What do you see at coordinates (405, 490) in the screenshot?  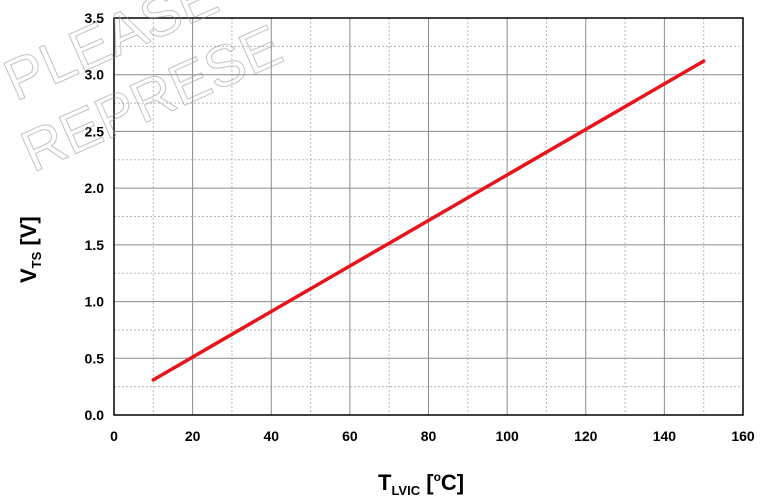 I see `x-axis-title-subscript: LVIC` at bounding box center [405, 490].